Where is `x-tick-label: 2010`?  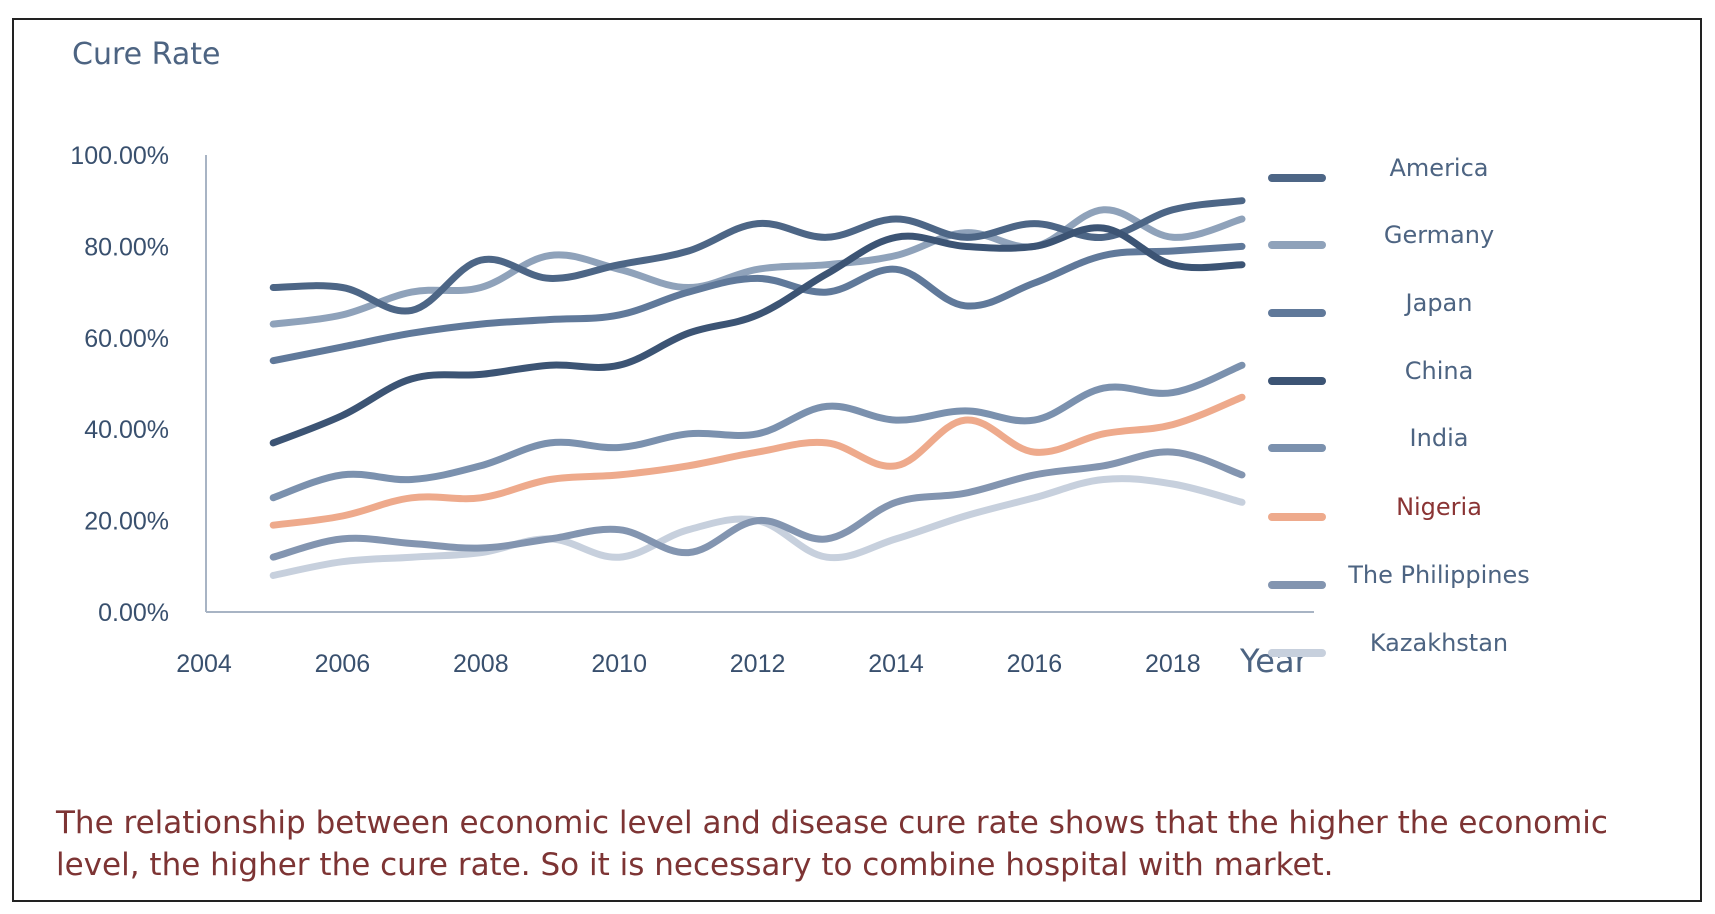 x-tick-label: 2010 is located at coordinates (619, 664).